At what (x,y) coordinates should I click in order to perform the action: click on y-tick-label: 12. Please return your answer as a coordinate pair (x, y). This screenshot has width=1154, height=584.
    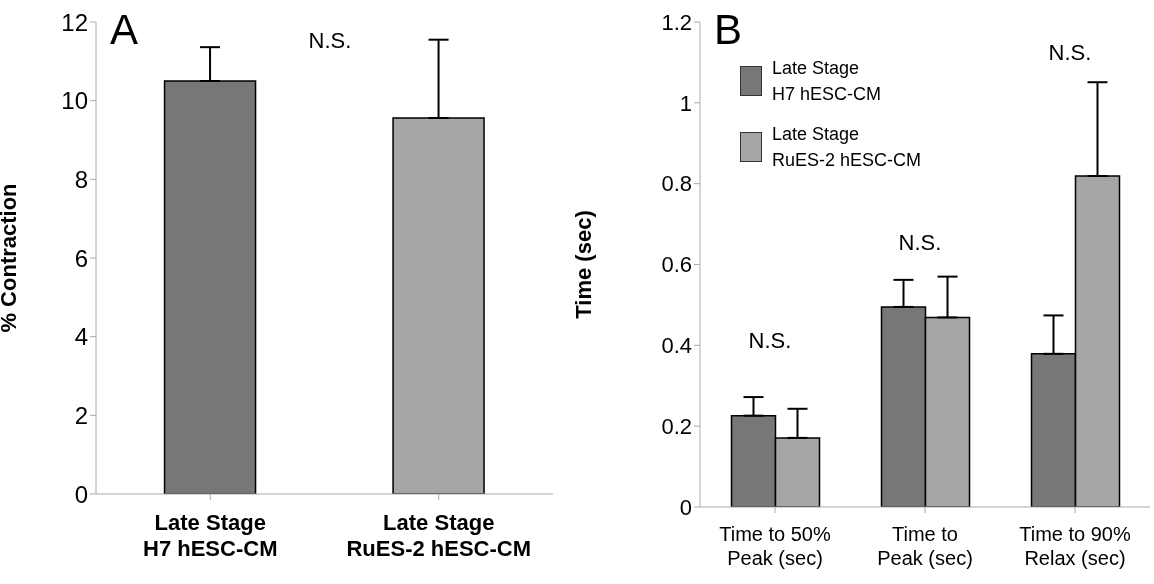
    Looking at the image, I should click on (74, 22).